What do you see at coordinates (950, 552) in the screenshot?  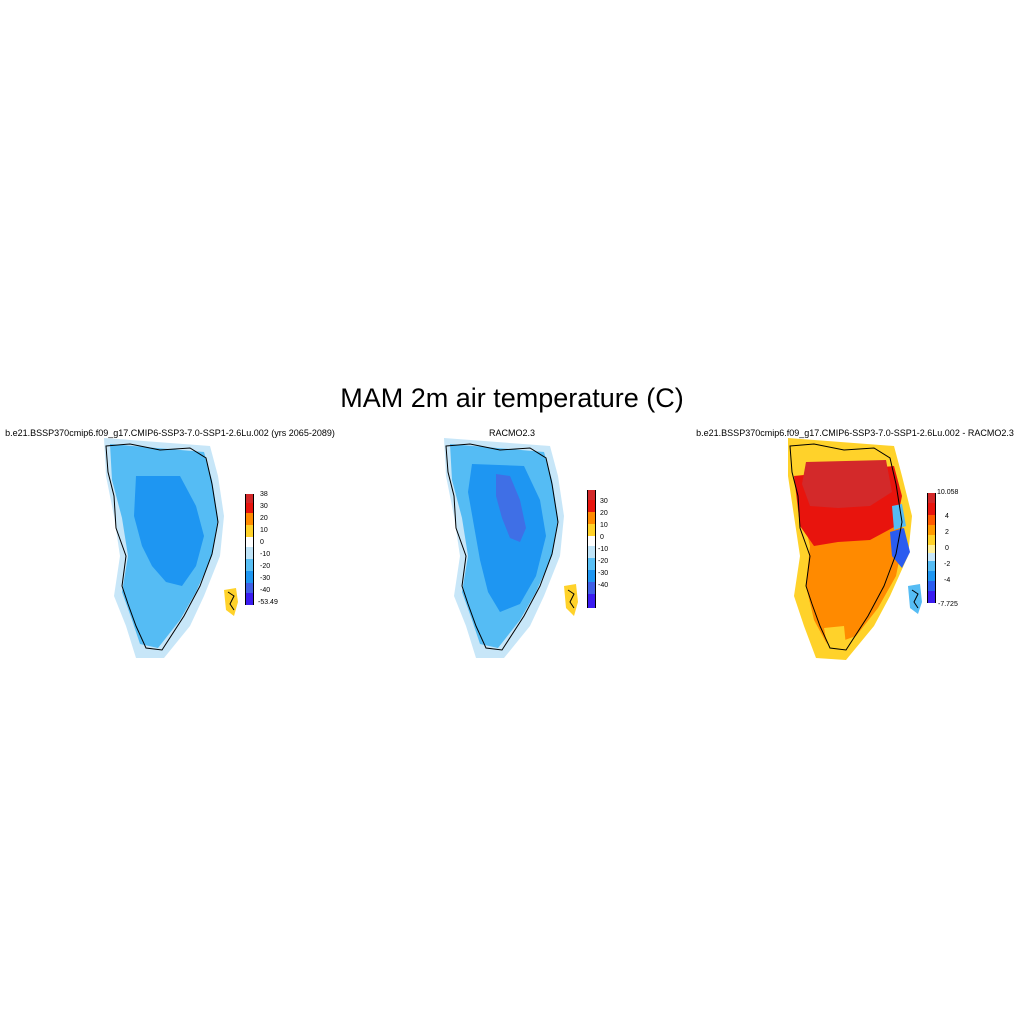 I see `panel-3-colorbar: 10.058 4 2 0 -2 -4 -7.725` at bounding box center [950, 552].